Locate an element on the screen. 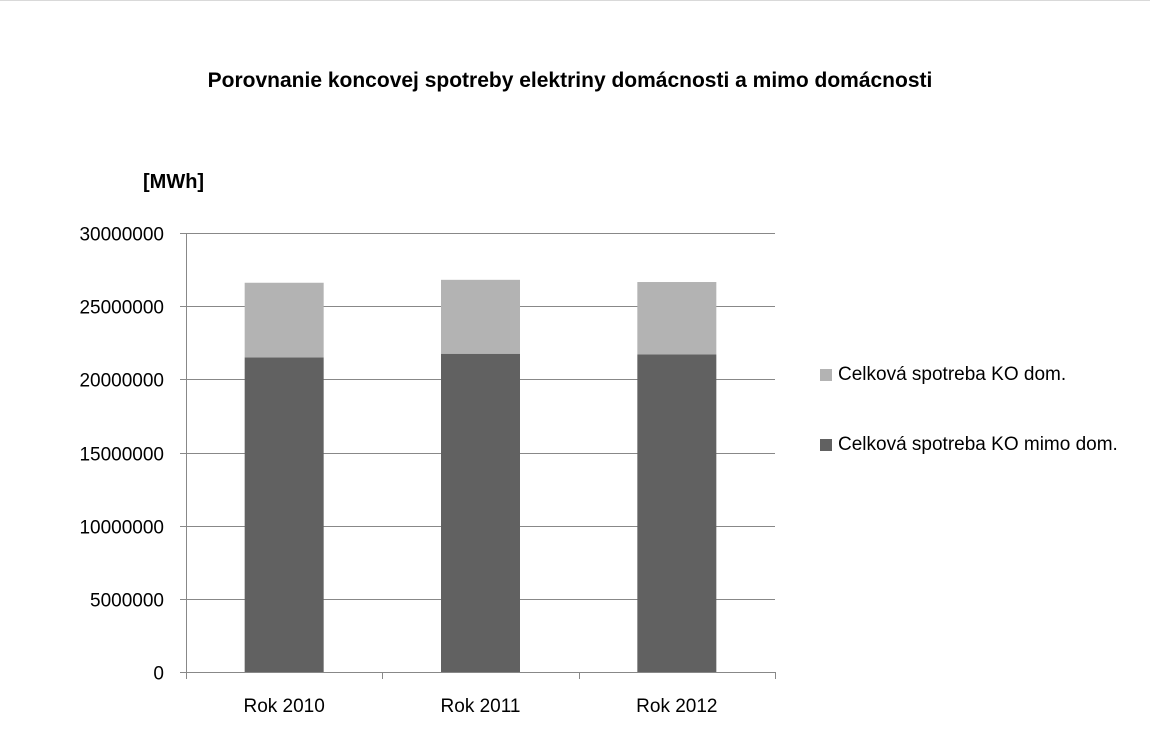 This screenshot has height=748, width=1150. y-tick-label: 5000000 is located at coordinates (127, 601).